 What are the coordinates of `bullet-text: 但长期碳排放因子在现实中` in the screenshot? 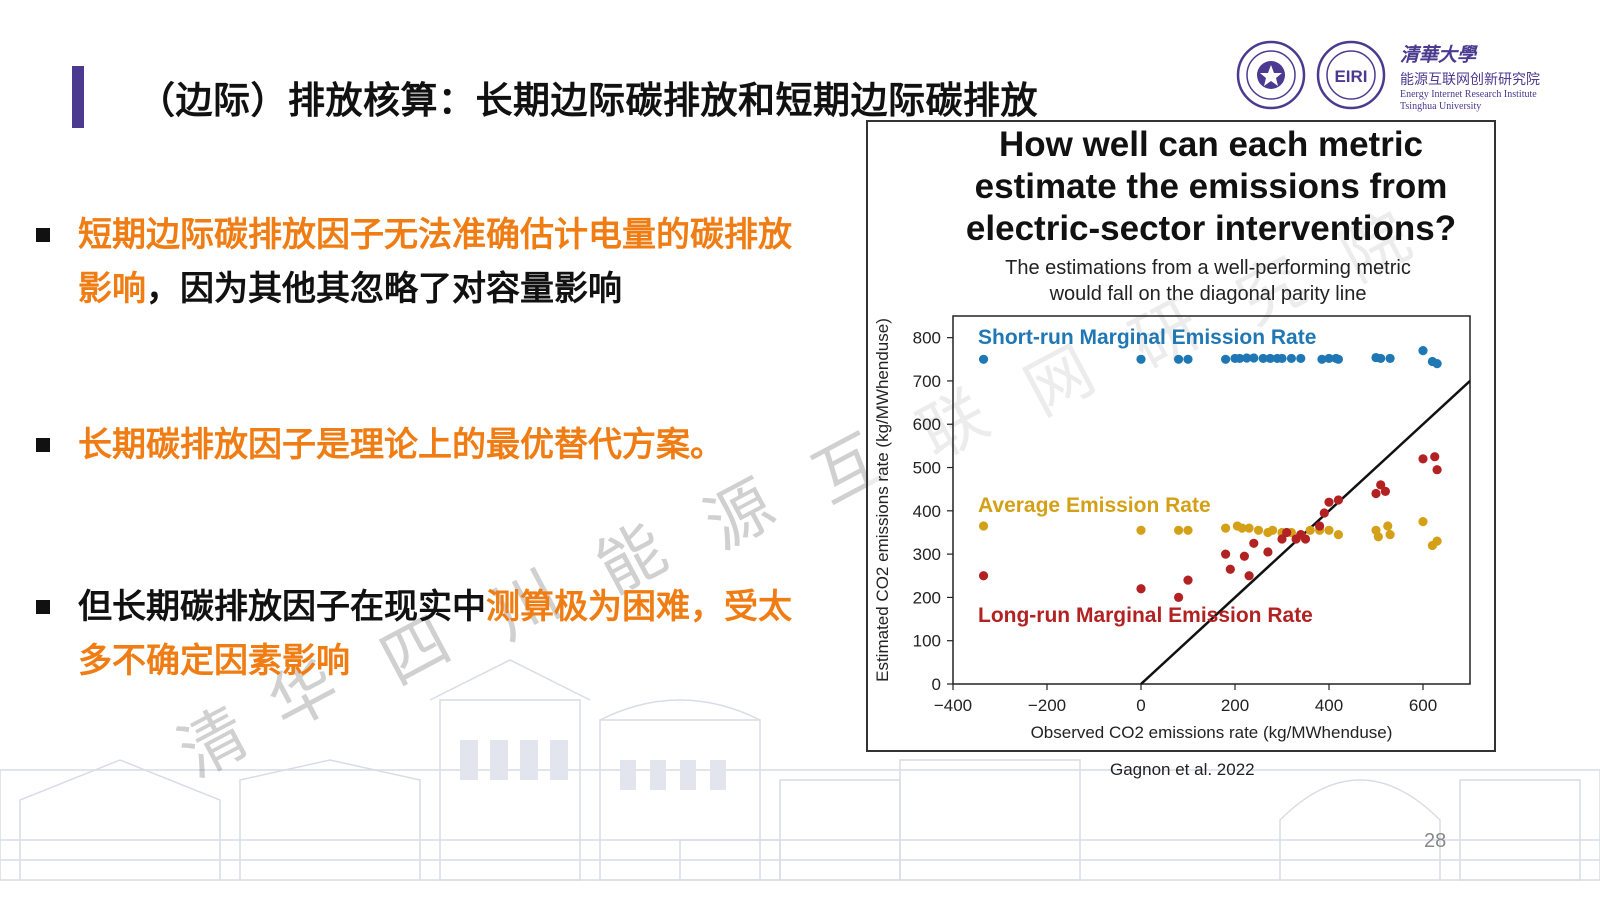 It's located at (282, 607).